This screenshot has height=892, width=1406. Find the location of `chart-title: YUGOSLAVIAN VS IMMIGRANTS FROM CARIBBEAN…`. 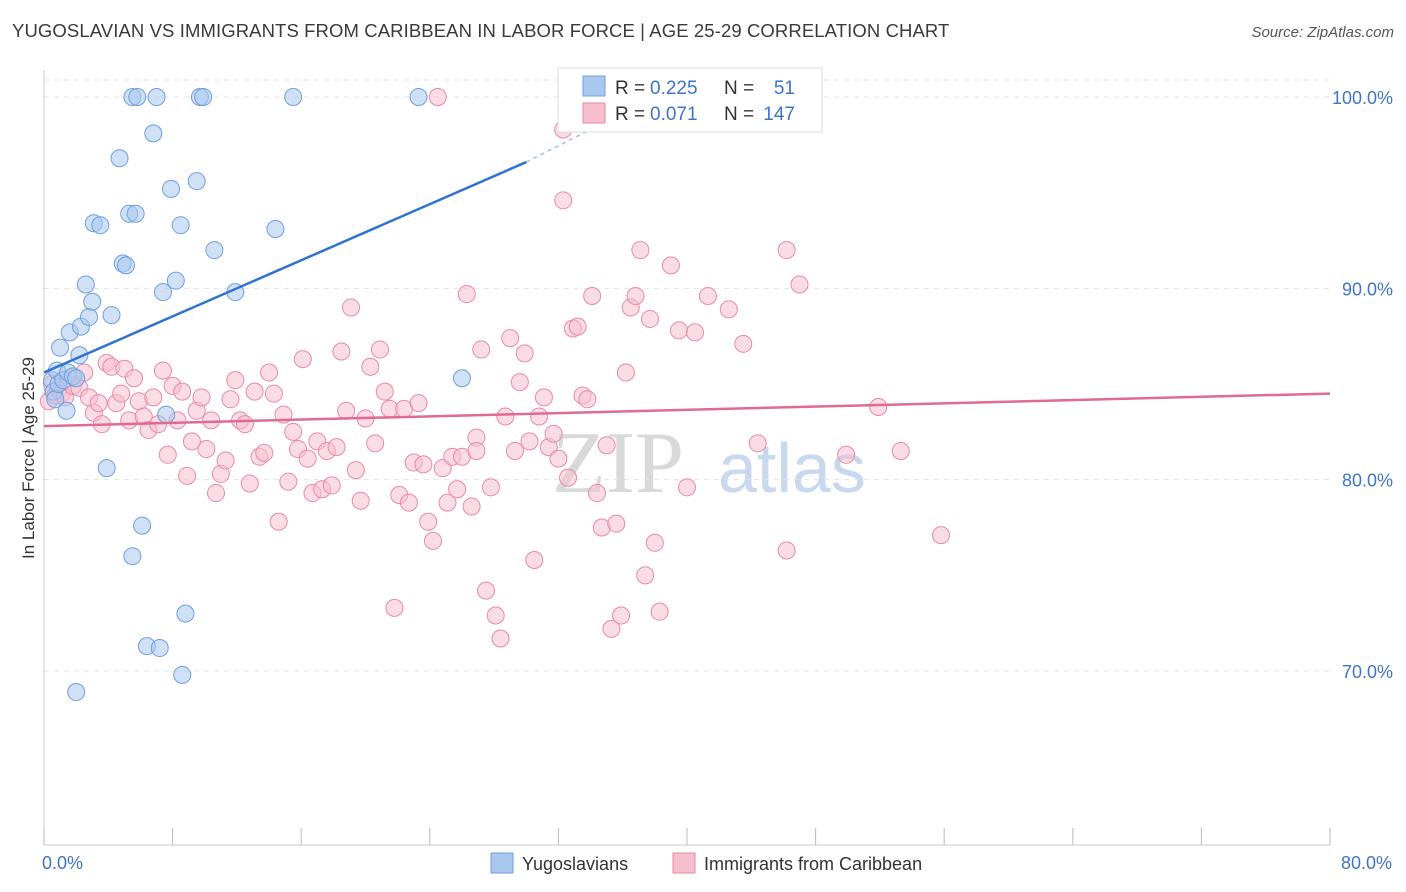

chart-title: YUGOSLAVIAN VS IMMIGRANTS FROM CARIBBEAN… is located at coordinates (481, 30).